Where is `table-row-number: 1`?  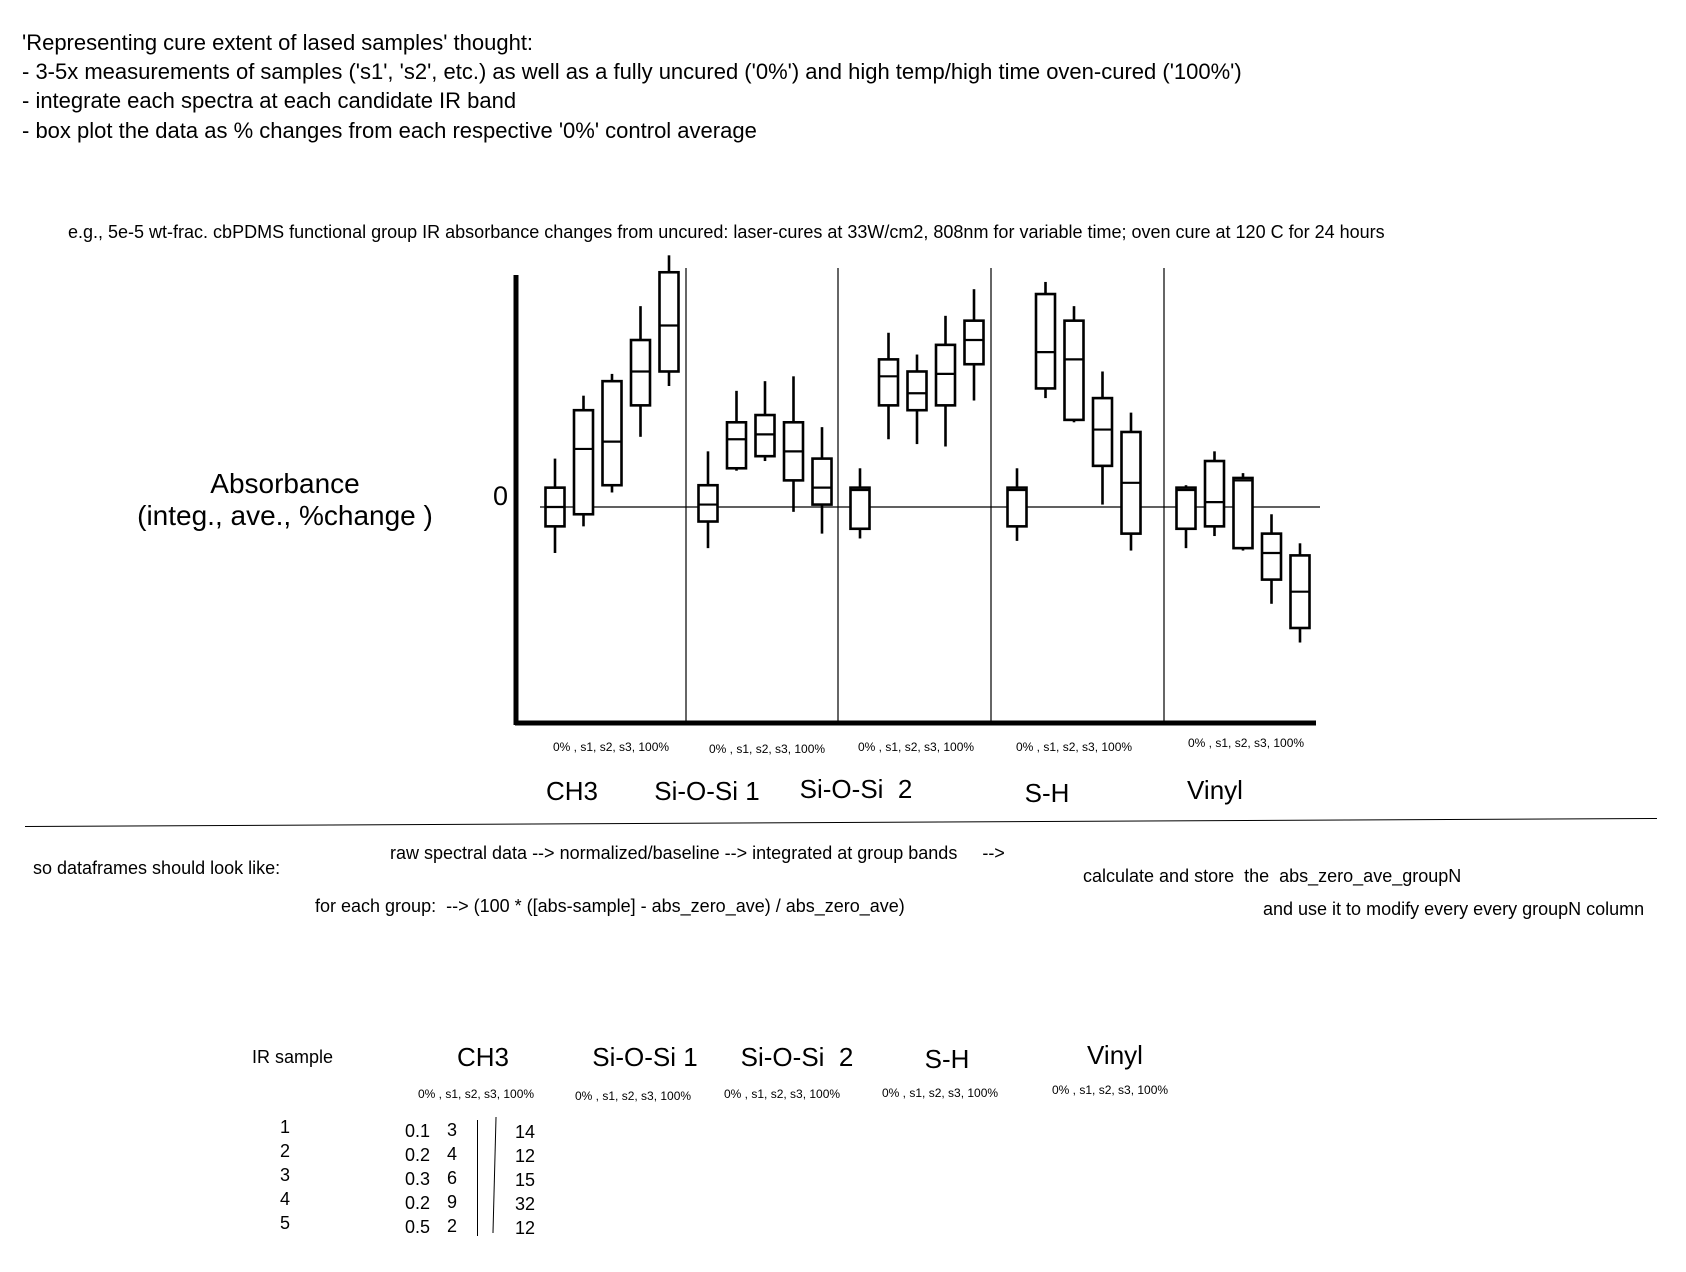
table-row-number: 1 is located at coordinates (285, 1127).